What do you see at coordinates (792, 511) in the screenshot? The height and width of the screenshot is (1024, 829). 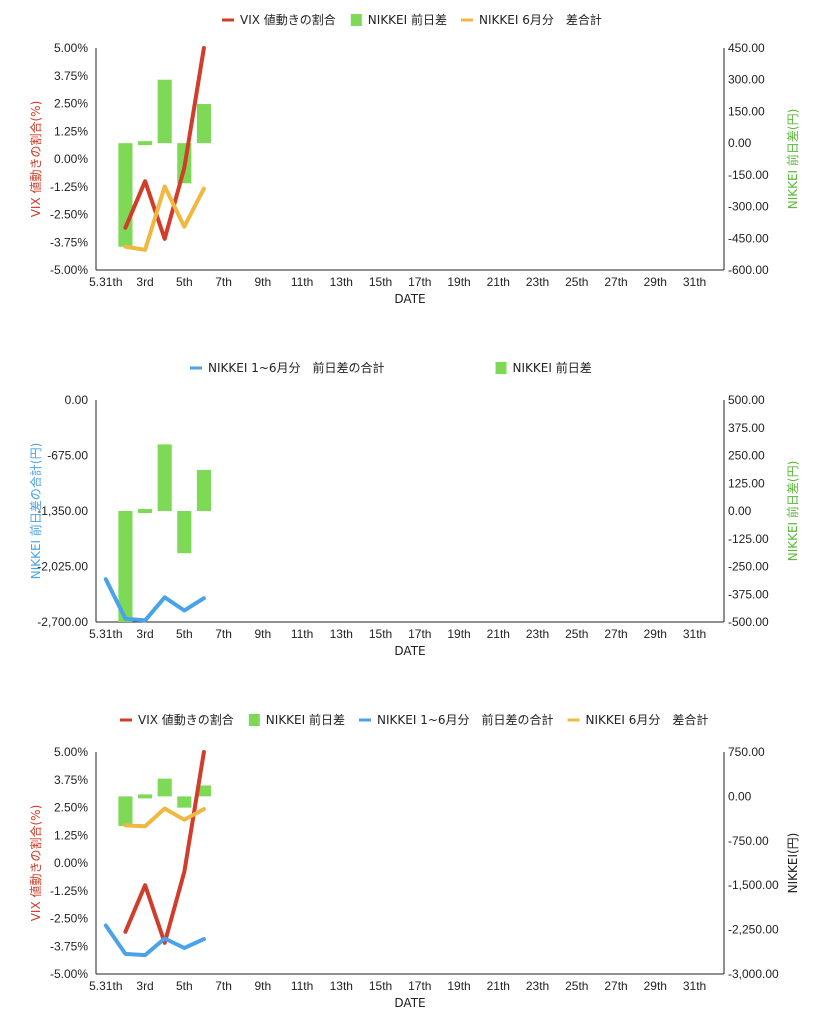 I see `y-right-axis-title: NIKKEI 前日差(円)` at bounding box center [792, 511].